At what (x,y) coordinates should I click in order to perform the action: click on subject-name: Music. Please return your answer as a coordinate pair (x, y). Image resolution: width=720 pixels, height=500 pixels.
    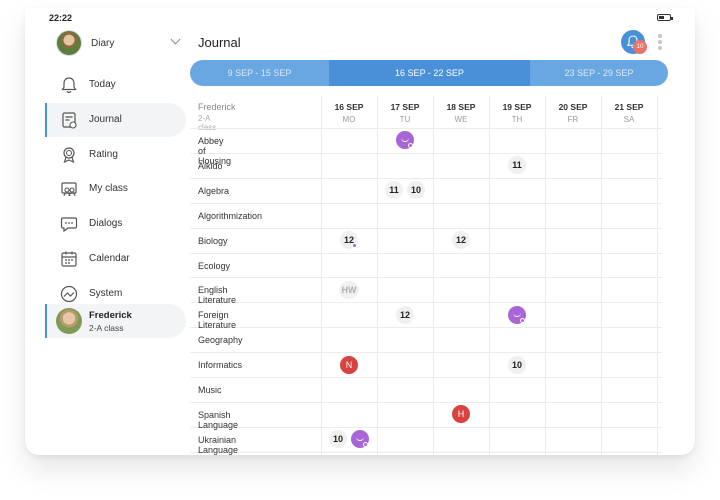
    Looking at the image, I should click on (210, 390).